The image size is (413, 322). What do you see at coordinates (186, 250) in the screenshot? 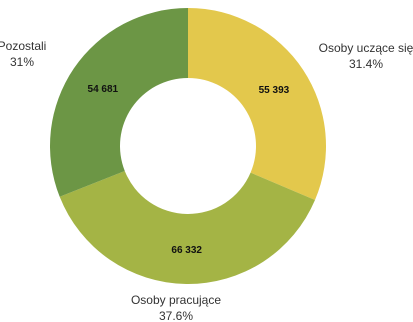
I see `value-label-osoby-pracujace: 66 332` at bounding box center [186, 250].